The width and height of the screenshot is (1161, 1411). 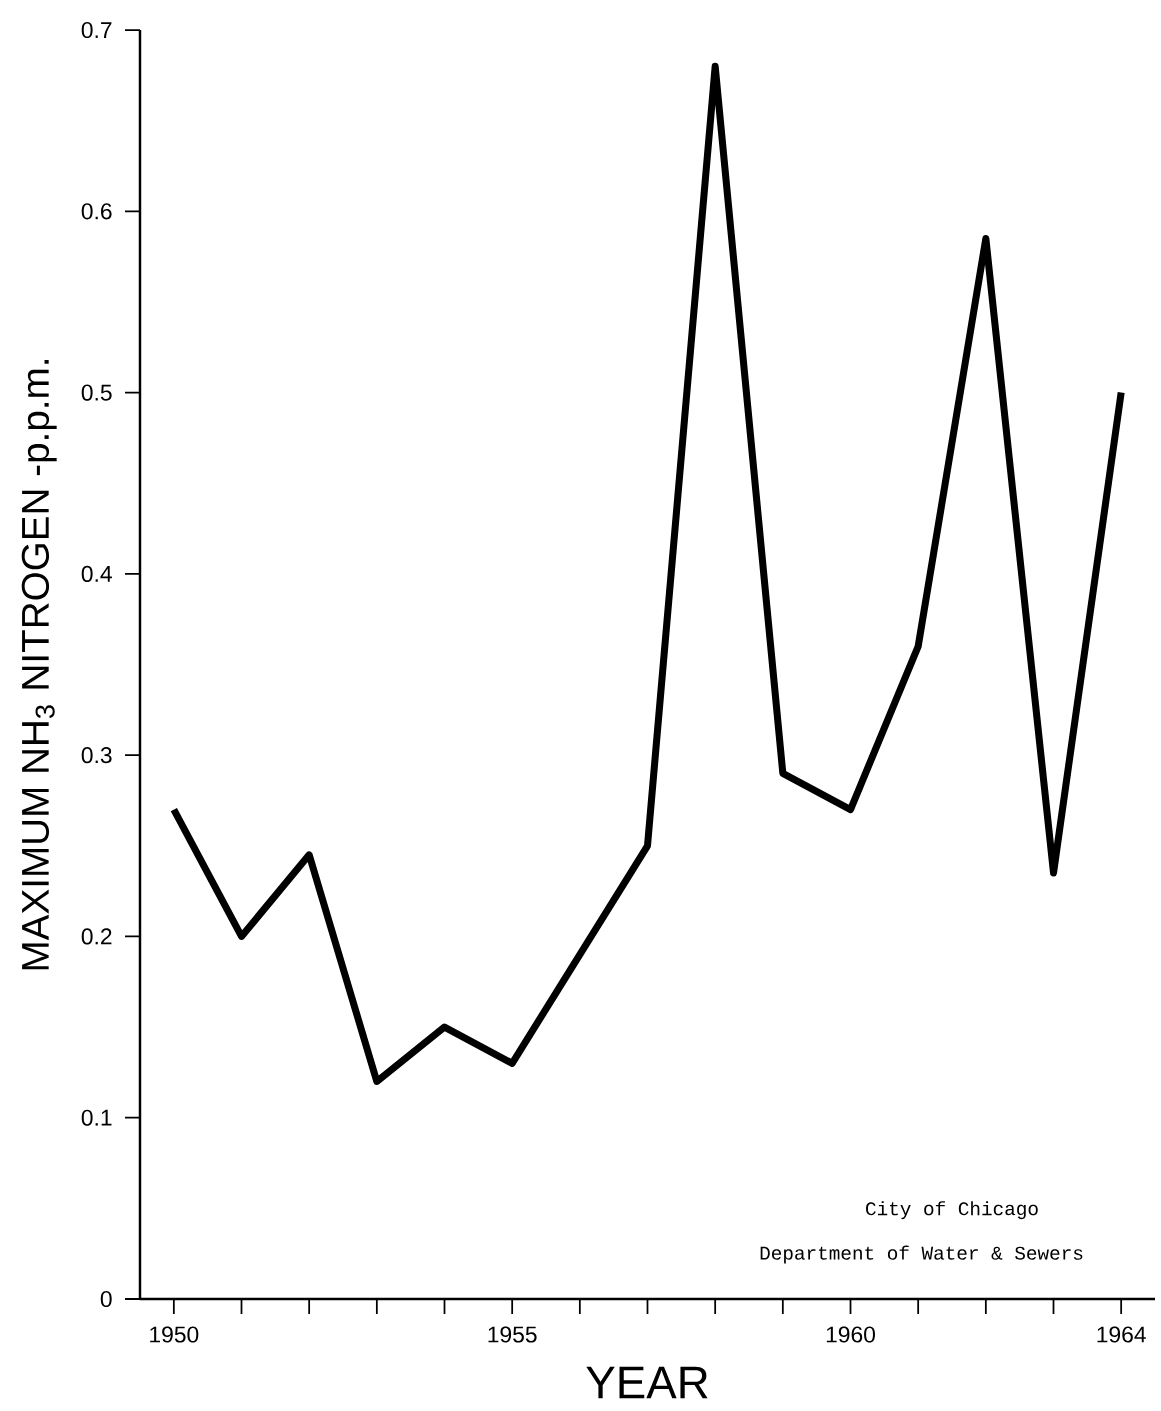 What do you see at coordinates (96, 573) in the screenshot?
I see `y-tick-label: 0.4` at bounding box center [96, 573].